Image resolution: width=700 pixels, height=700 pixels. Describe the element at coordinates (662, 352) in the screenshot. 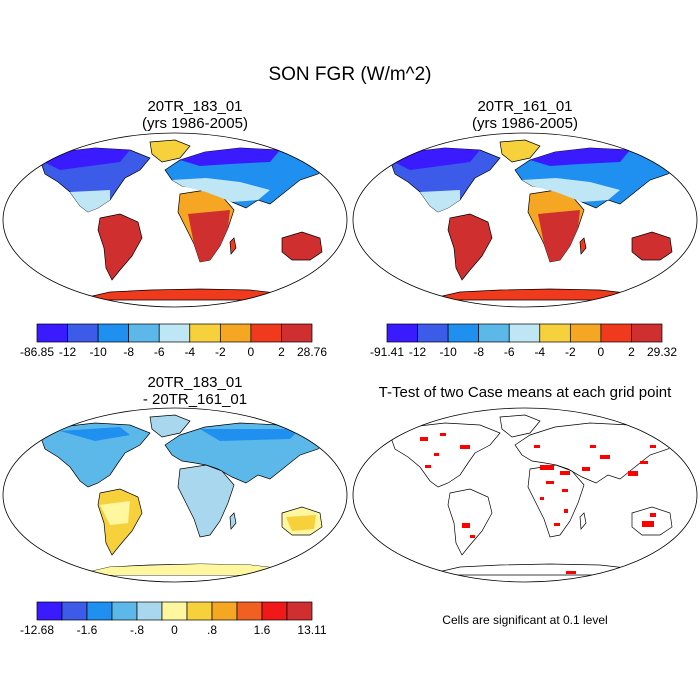

I see `colorbar-tick-label: 29.32` at that location.